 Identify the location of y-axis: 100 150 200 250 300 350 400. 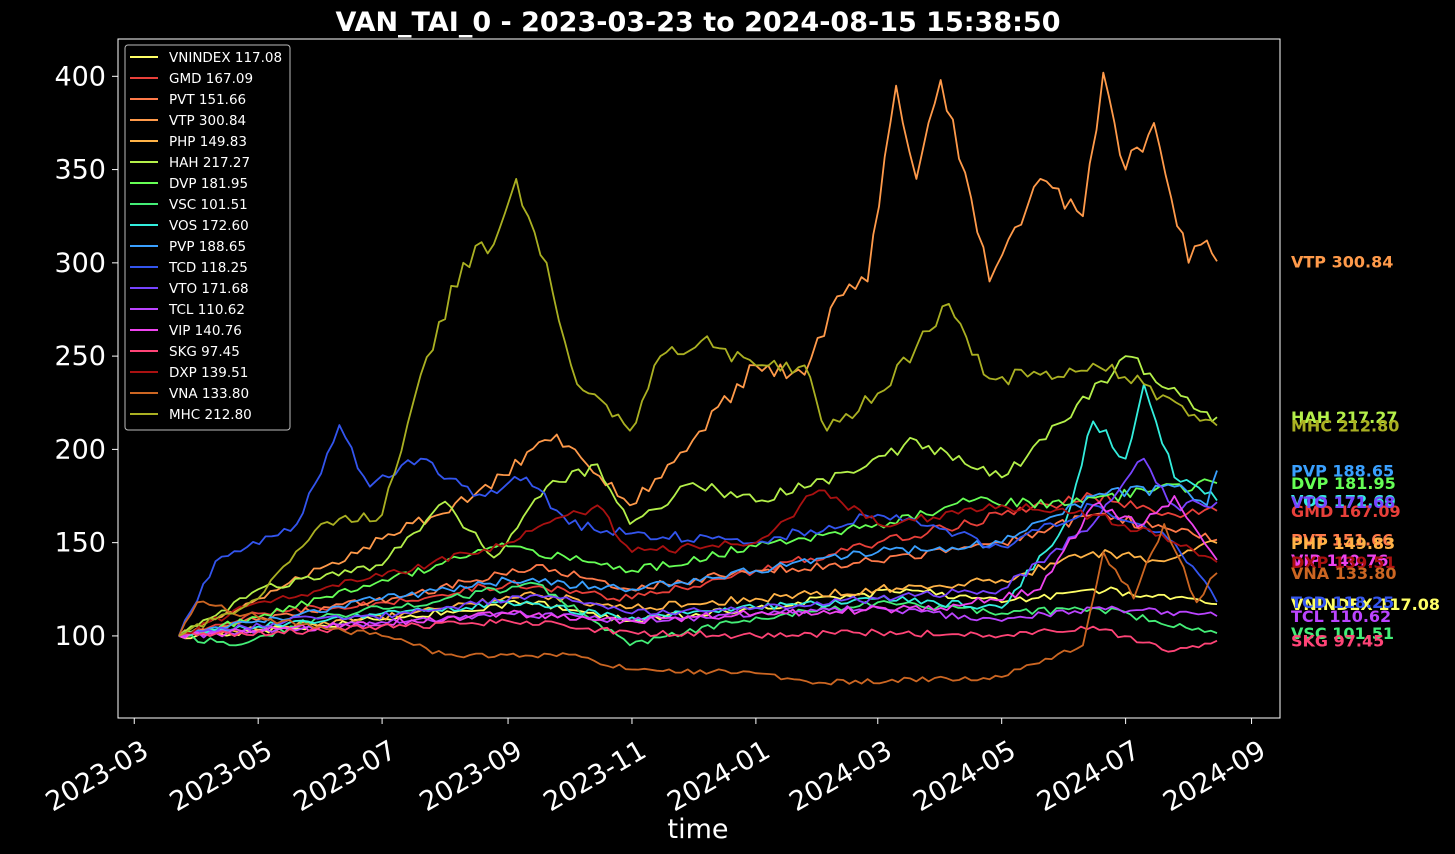
(86, 356).